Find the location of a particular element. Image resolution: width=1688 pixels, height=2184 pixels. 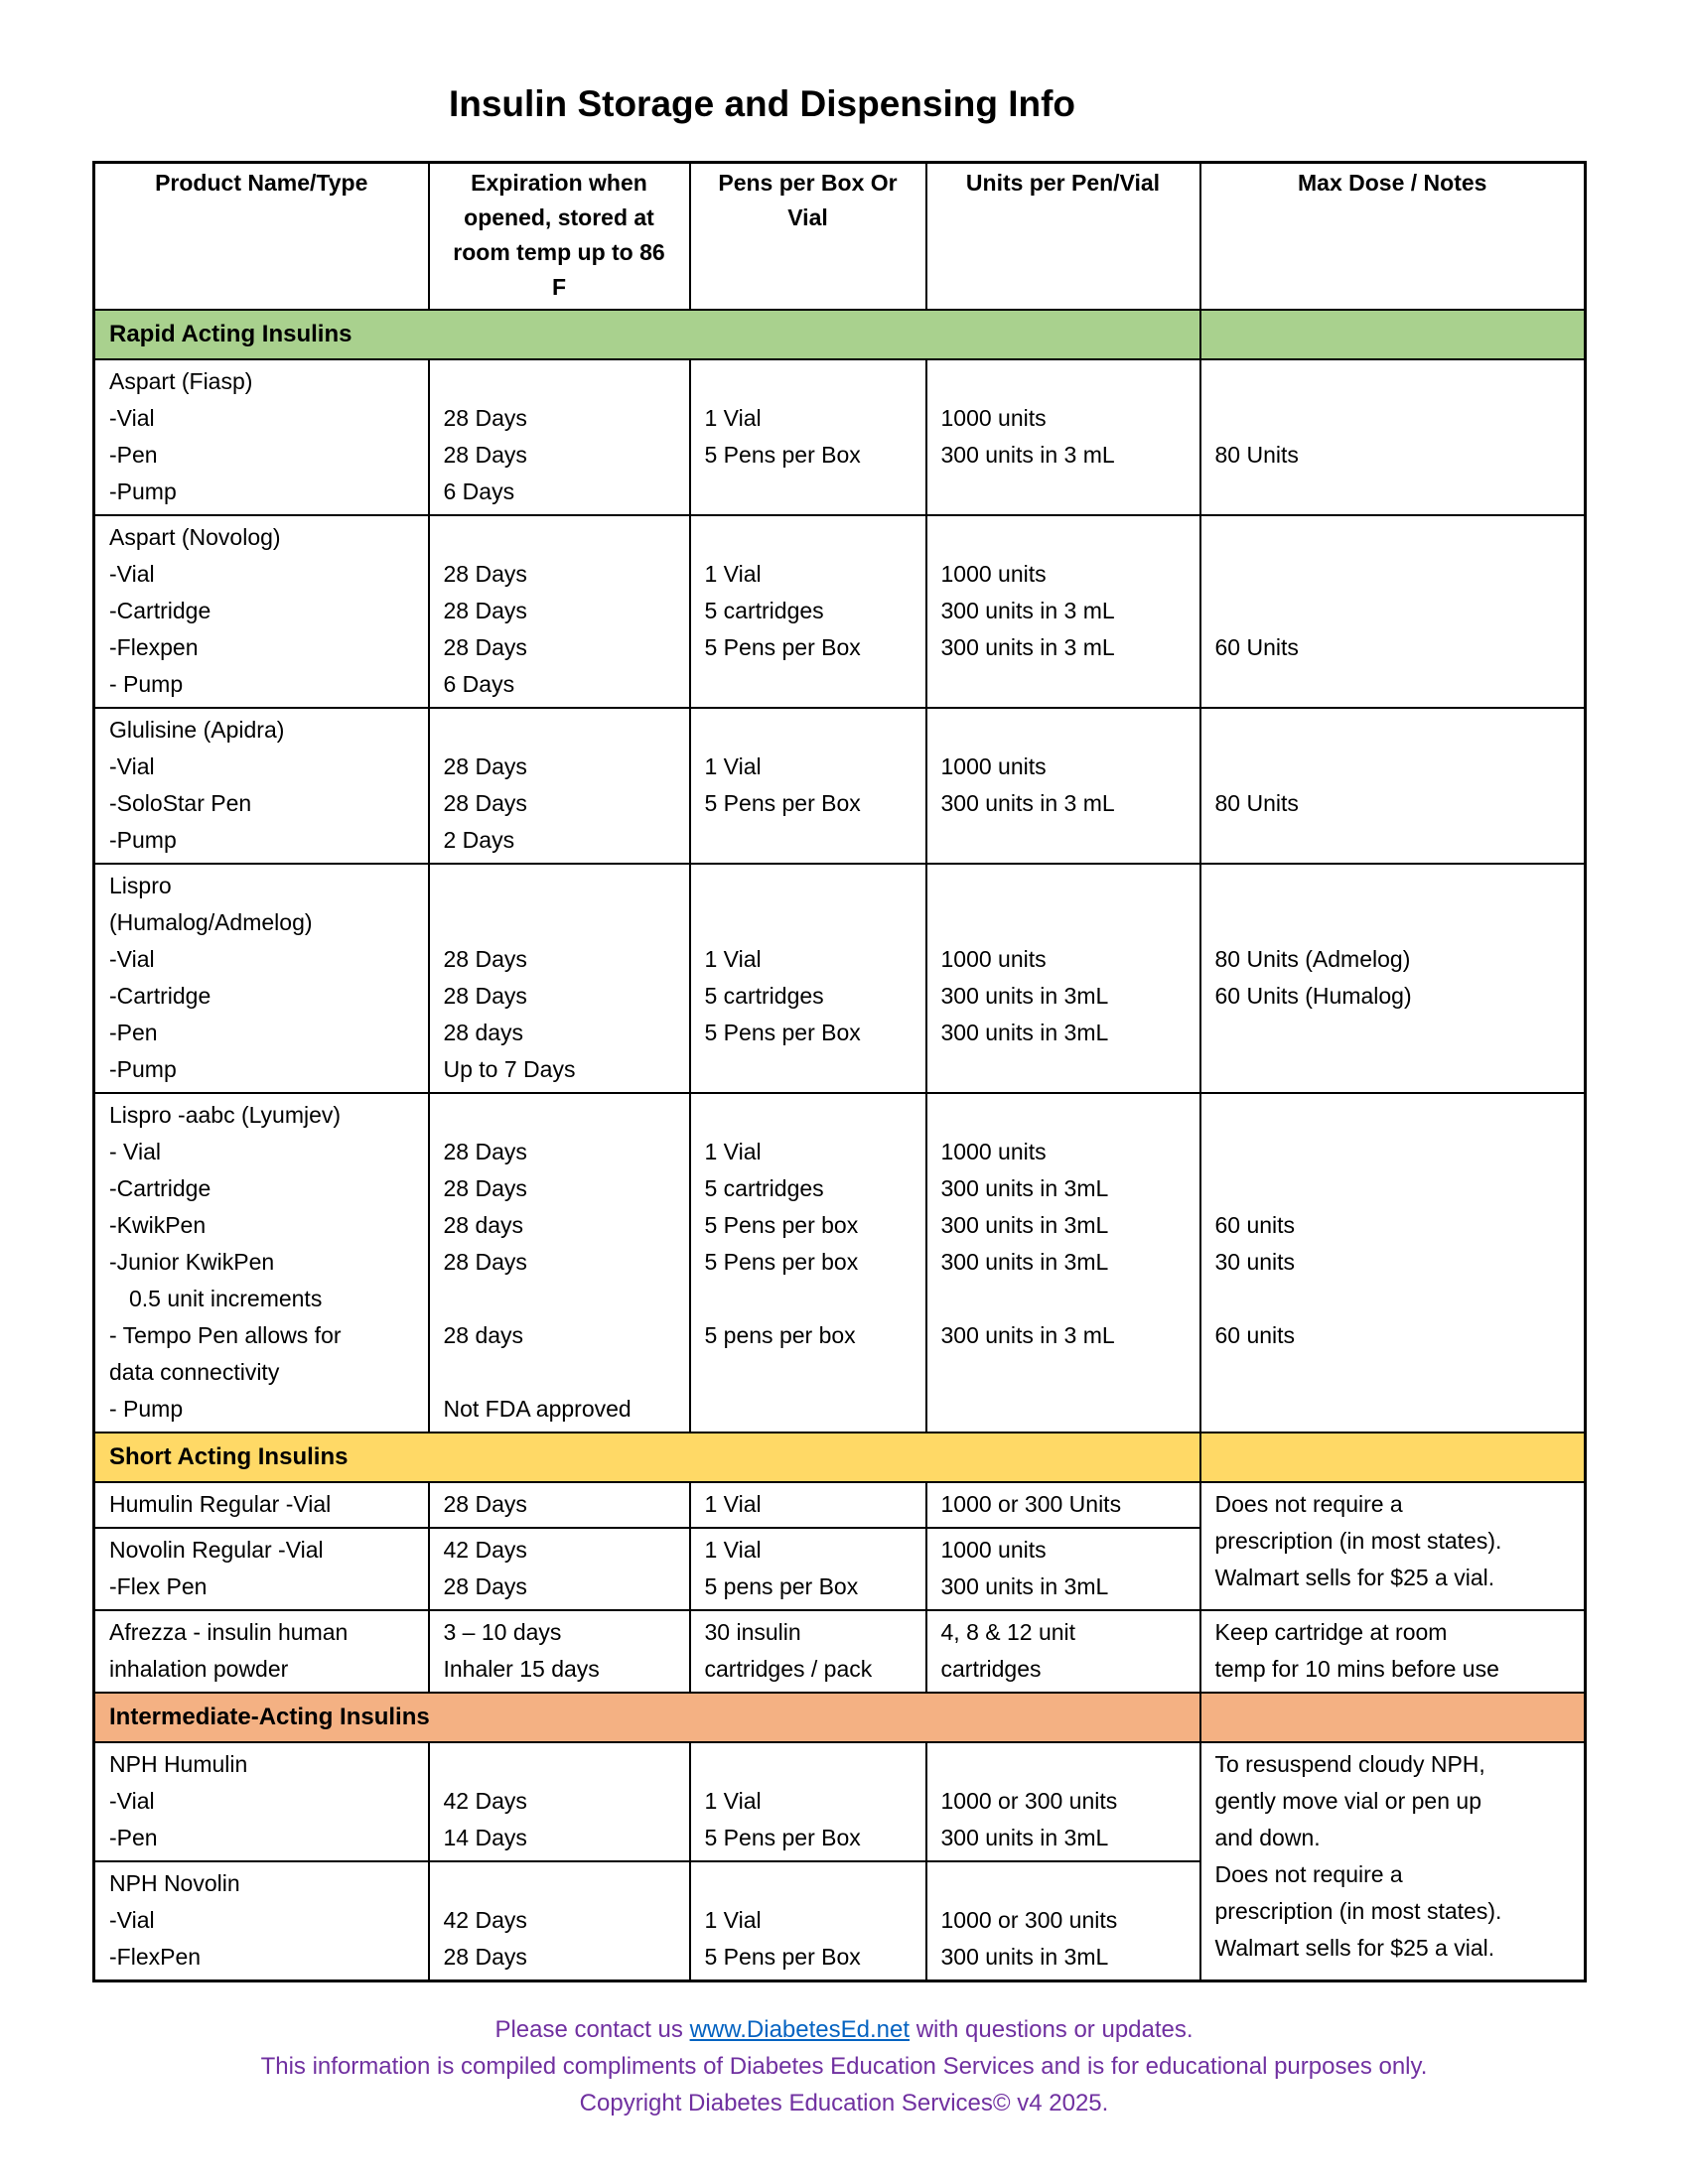

cell-lines: 60 units 30 units 60 units is located at coordinates (1393, 1262).